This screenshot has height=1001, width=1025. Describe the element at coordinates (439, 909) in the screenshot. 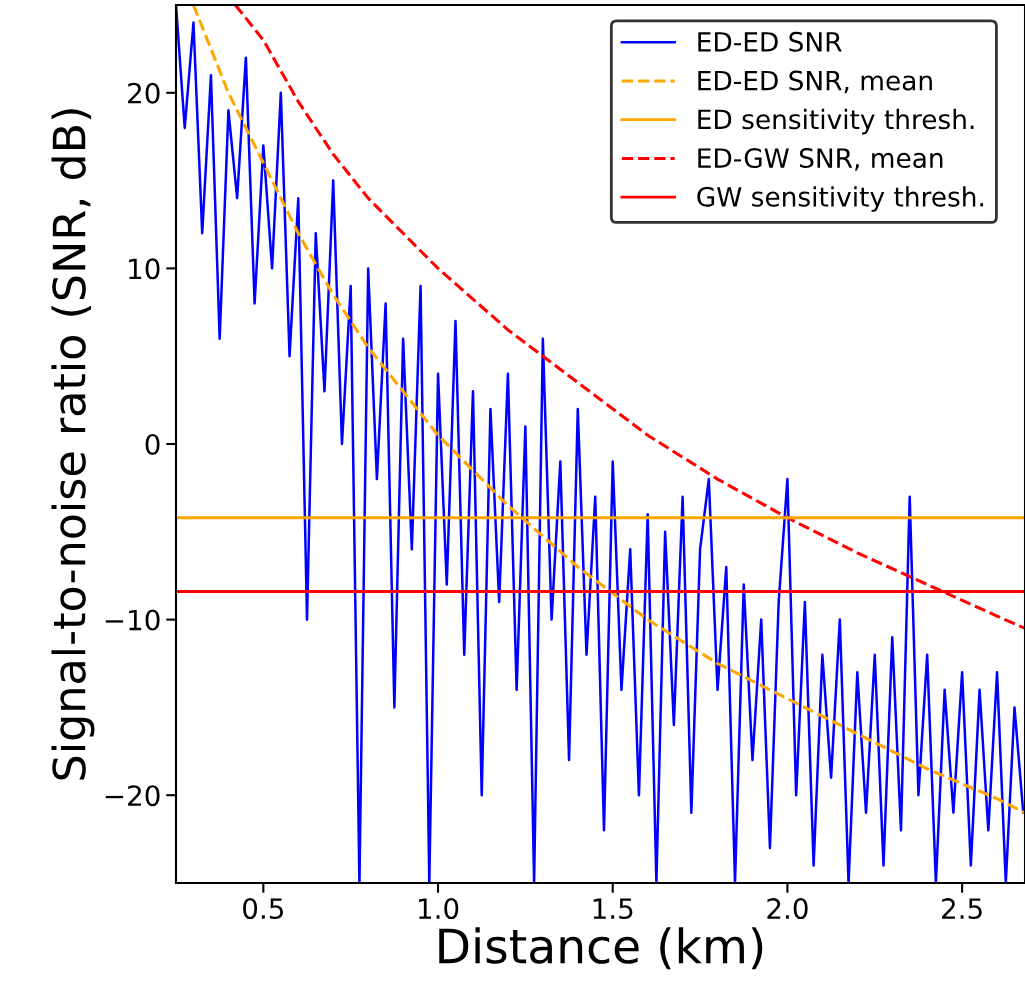

I see `x-tick-label: 1.0` at that location.